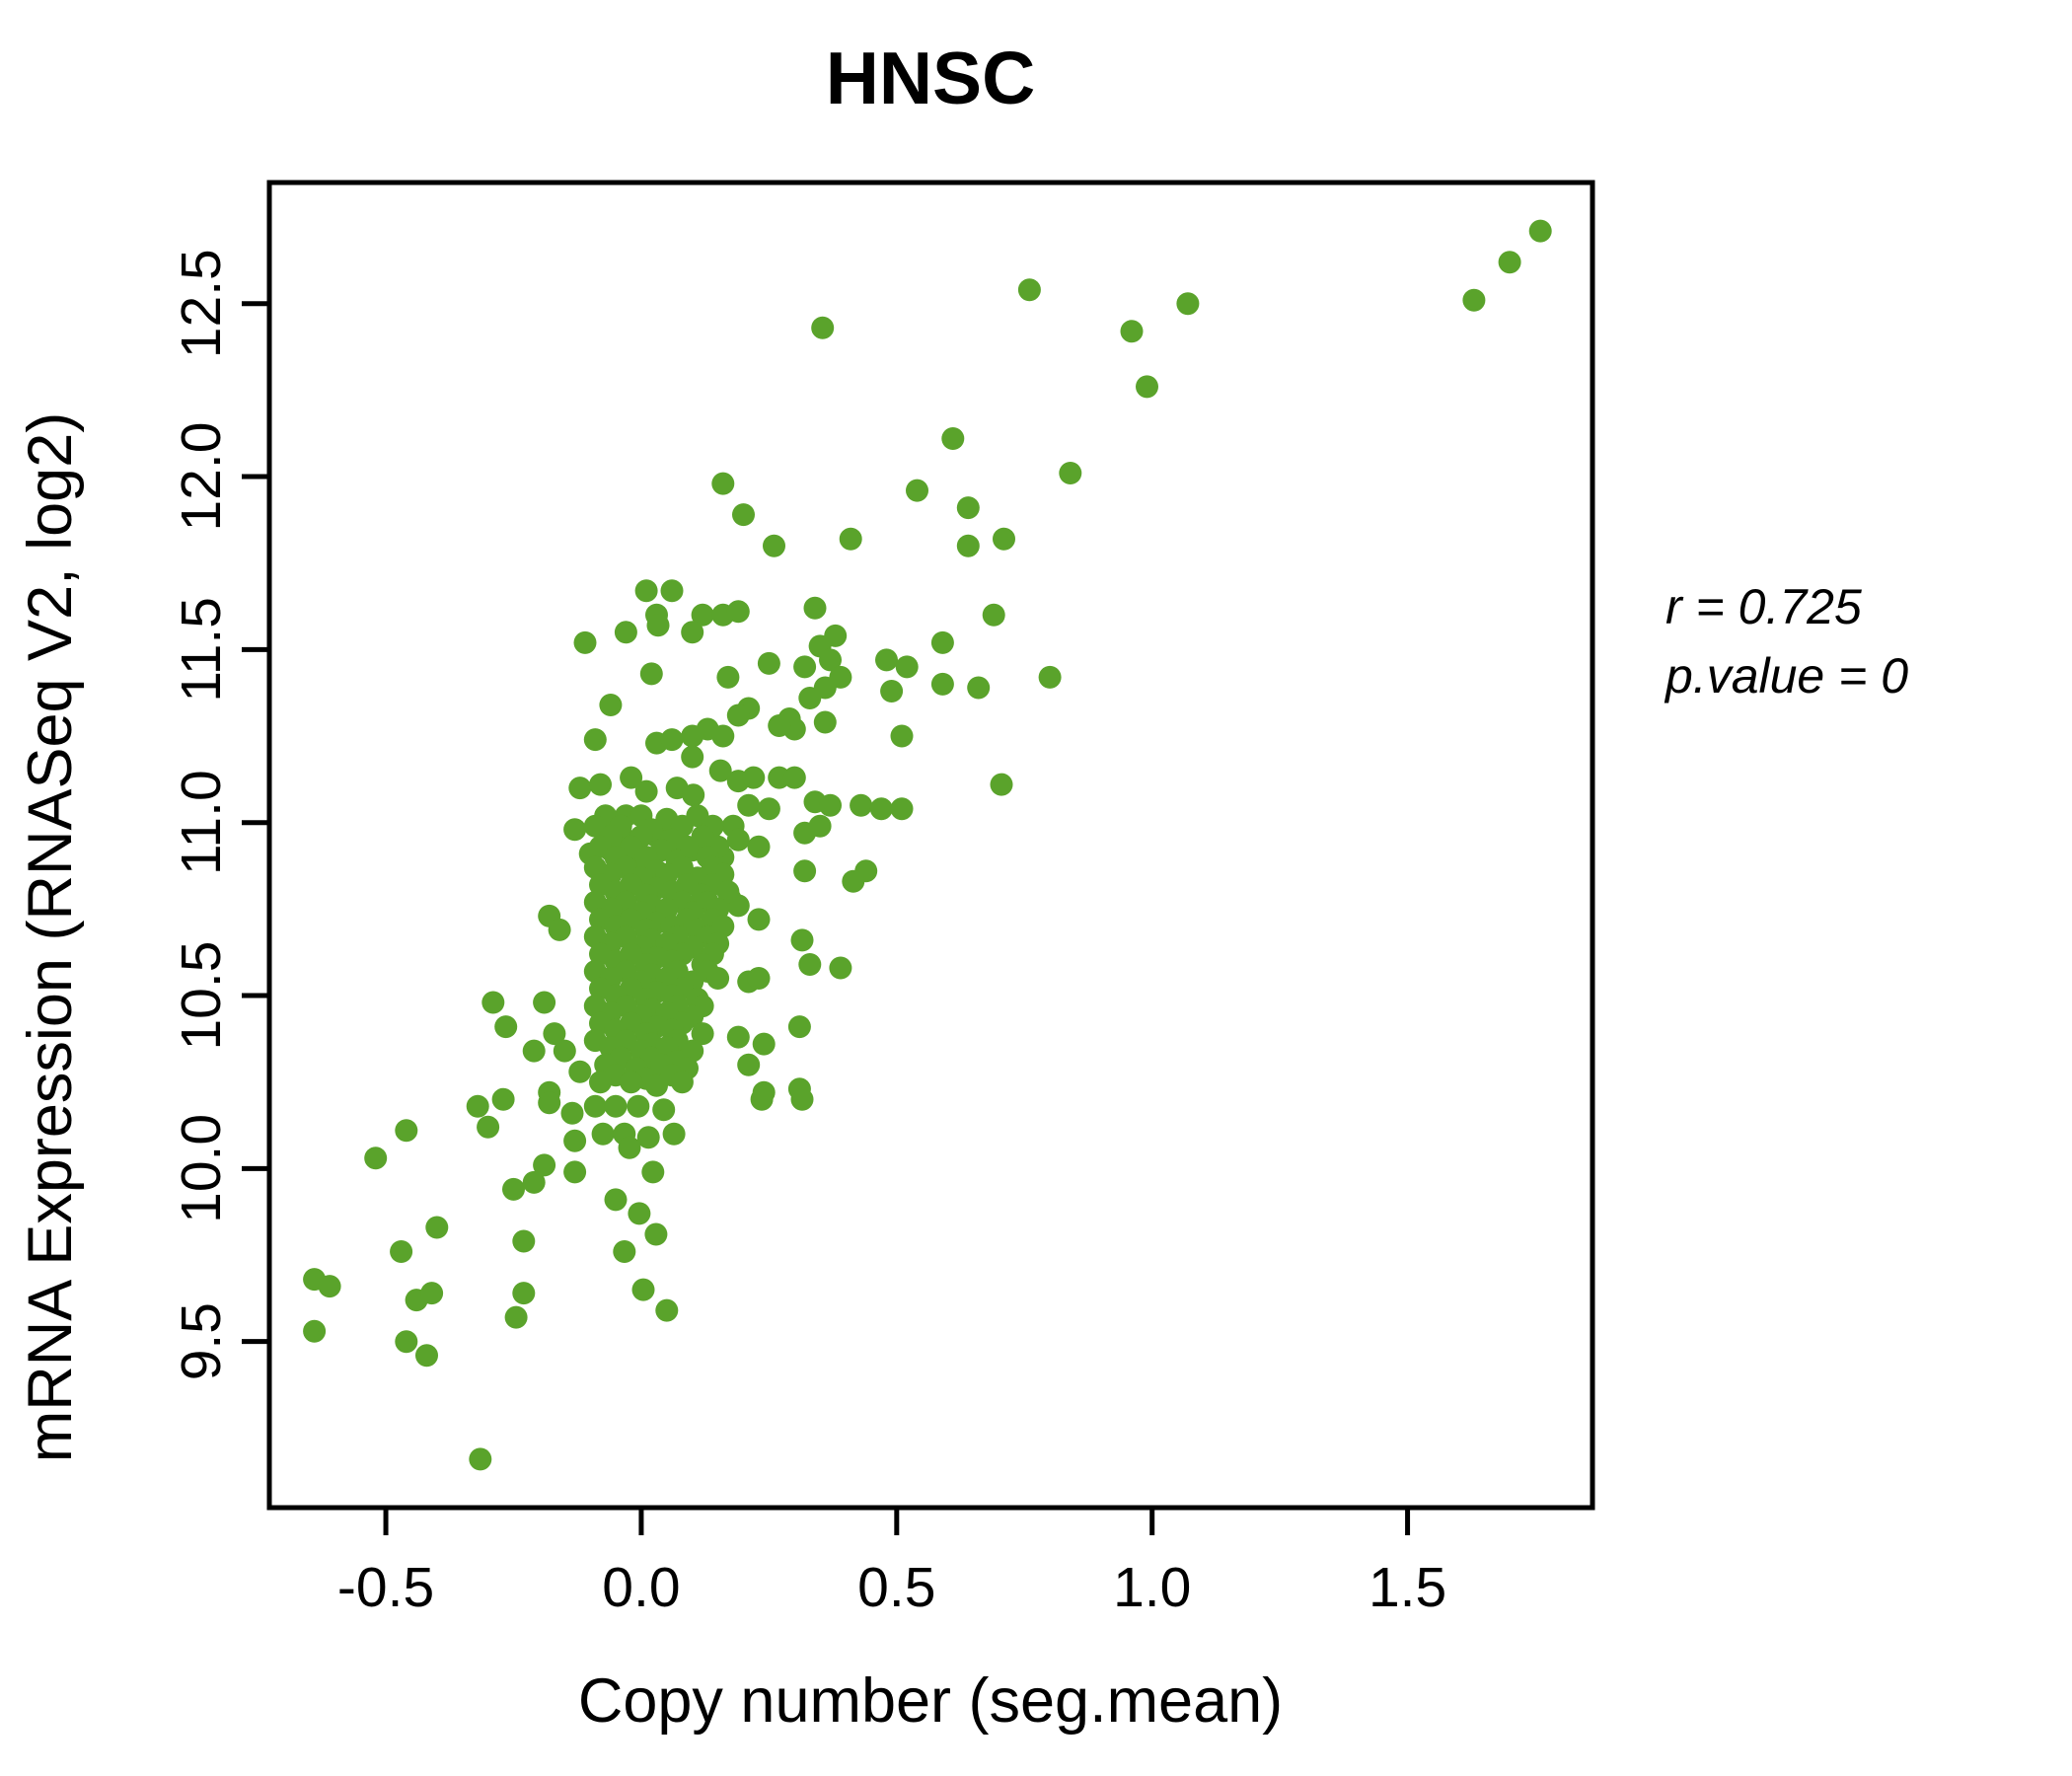  What do you see at coordinates (51, 937) in the screenshot?
I see `y-axis-label: mRNA Expression (RNASeq V2, log2)` at bounding box center [51, 937].